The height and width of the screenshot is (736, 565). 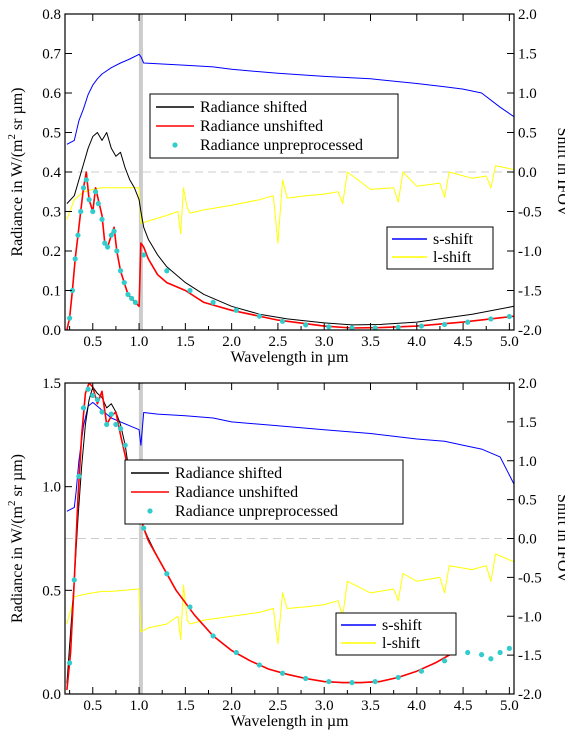 What do you see at coordinates (261, 126) in the screenshot?
I see `legend-radiance-unshifted-label: Radiance unshifted` at bounding box center [261, 126].